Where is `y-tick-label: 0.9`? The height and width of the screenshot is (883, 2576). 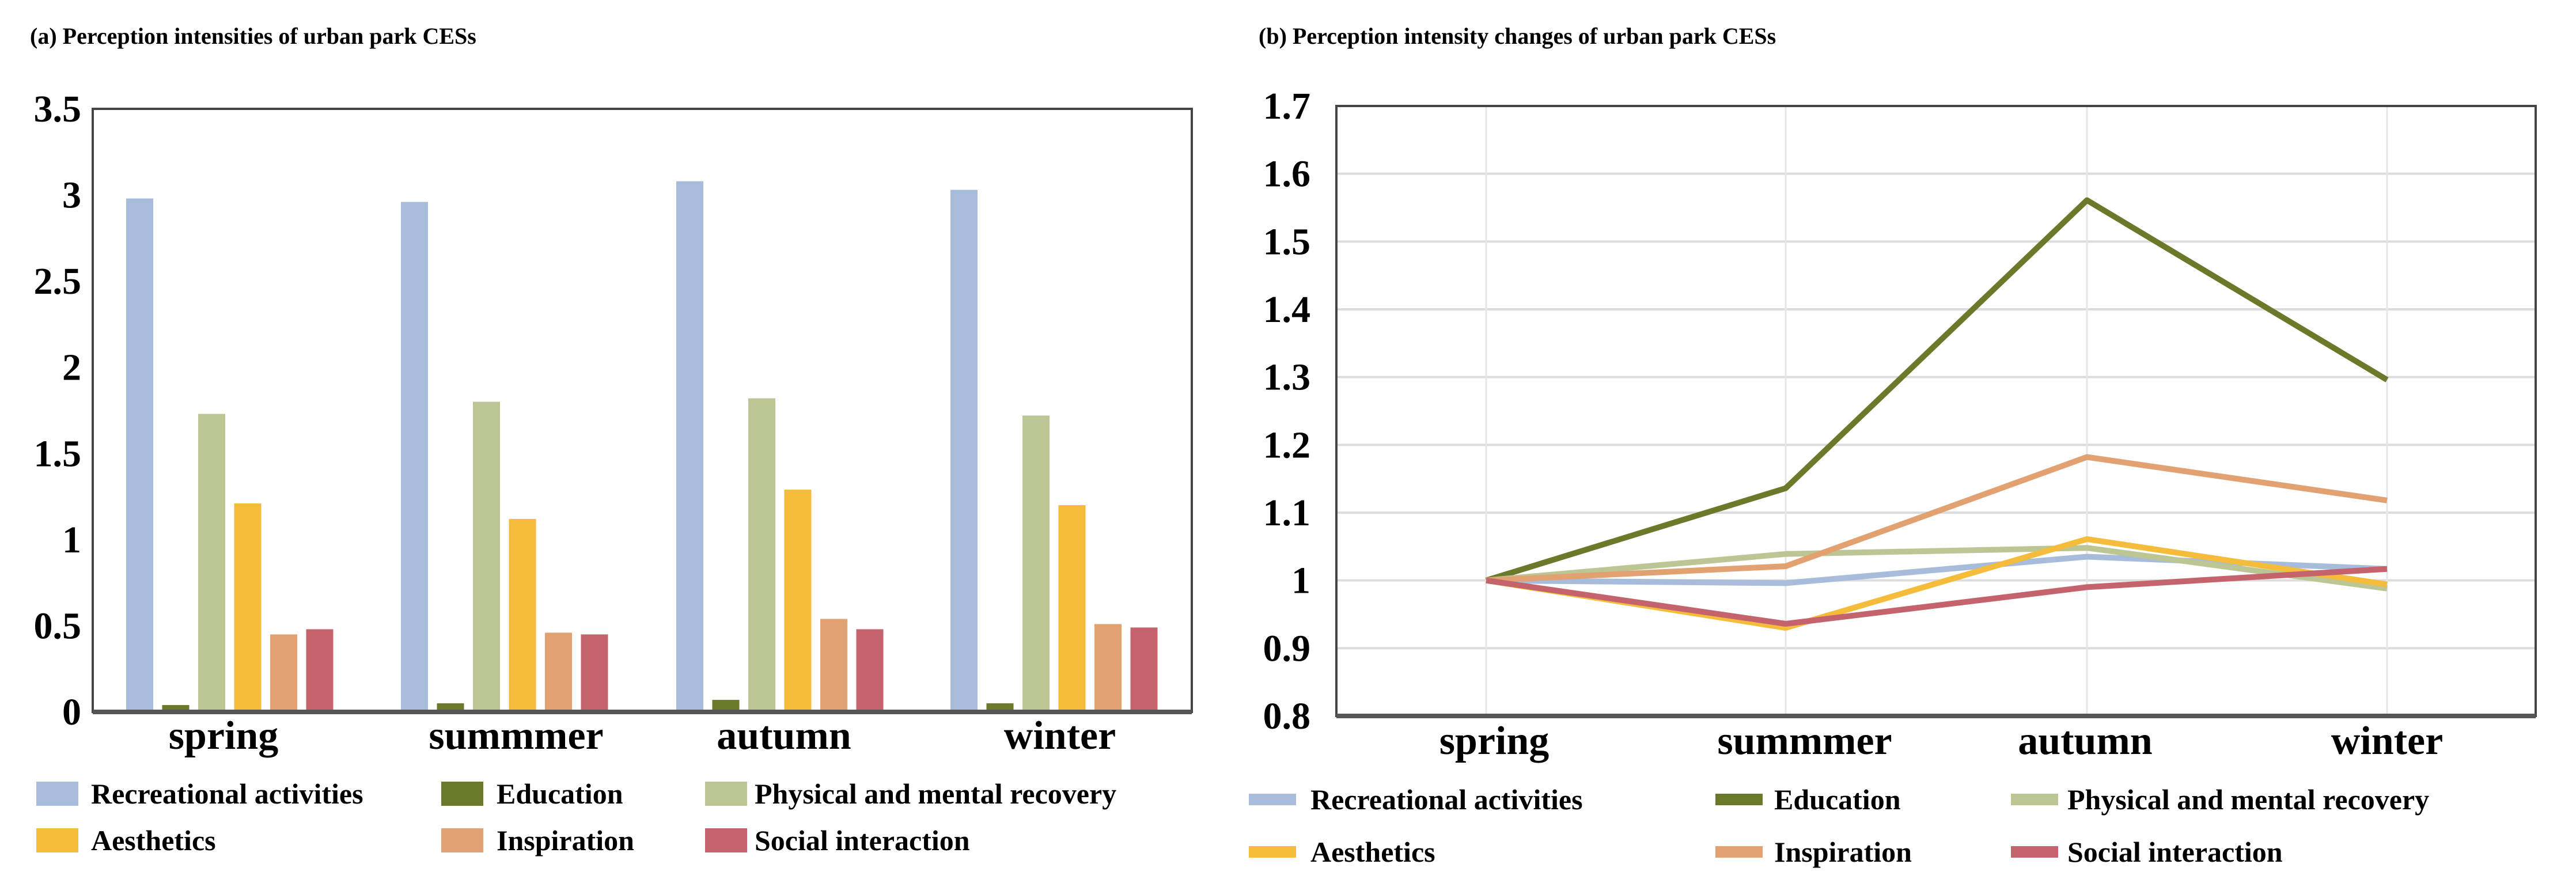 y-tick-label: 0.9 is located at coordinates (1287, 648).